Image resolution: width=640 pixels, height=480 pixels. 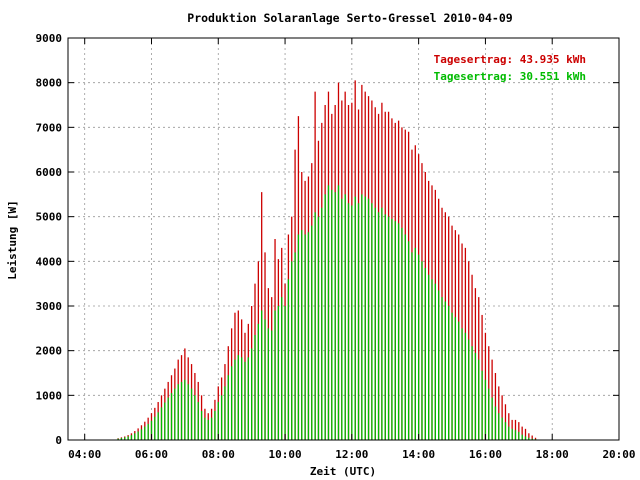 I want to click on y-tick-label: 7000, so click(x=49, y=127).